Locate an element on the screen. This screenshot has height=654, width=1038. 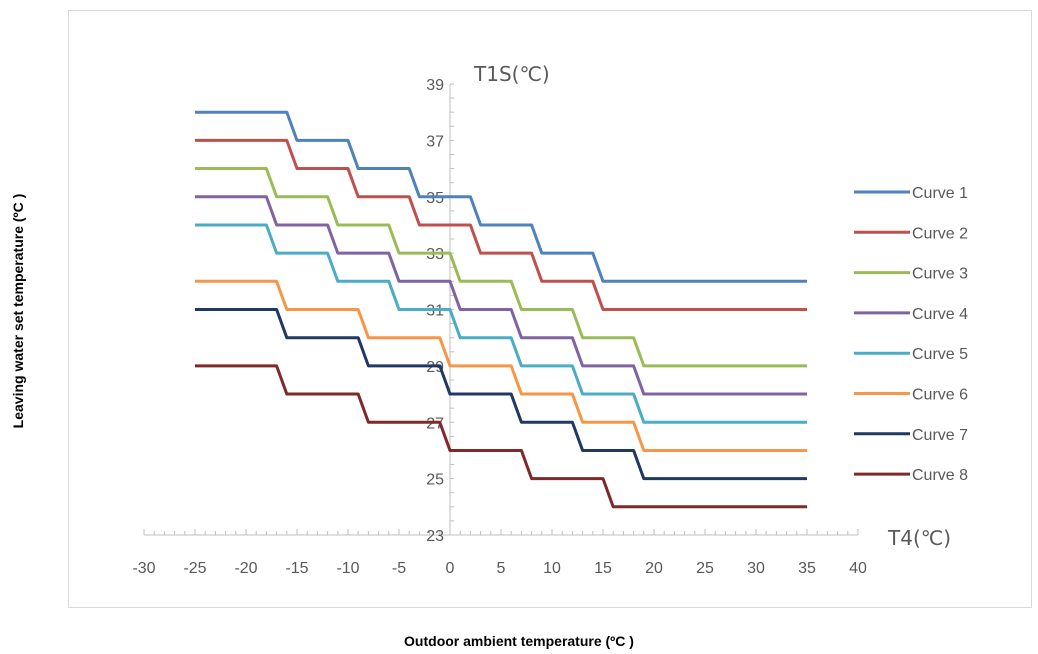
legend-label-curve-5: Curve 5 is located at coordinates (940, 354).